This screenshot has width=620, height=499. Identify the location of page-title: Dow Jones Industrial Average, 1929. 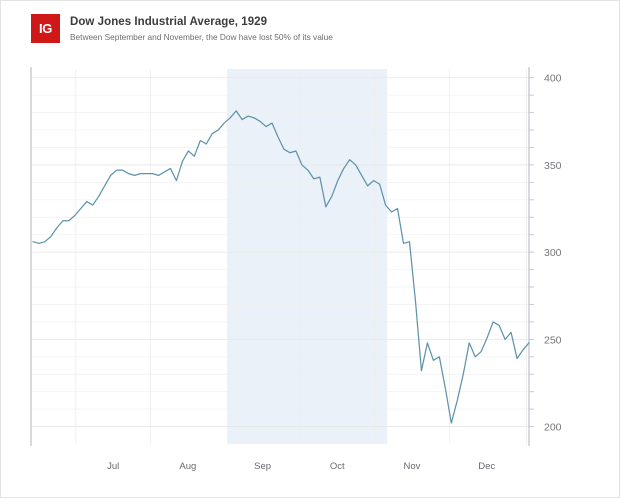
(169, 22).